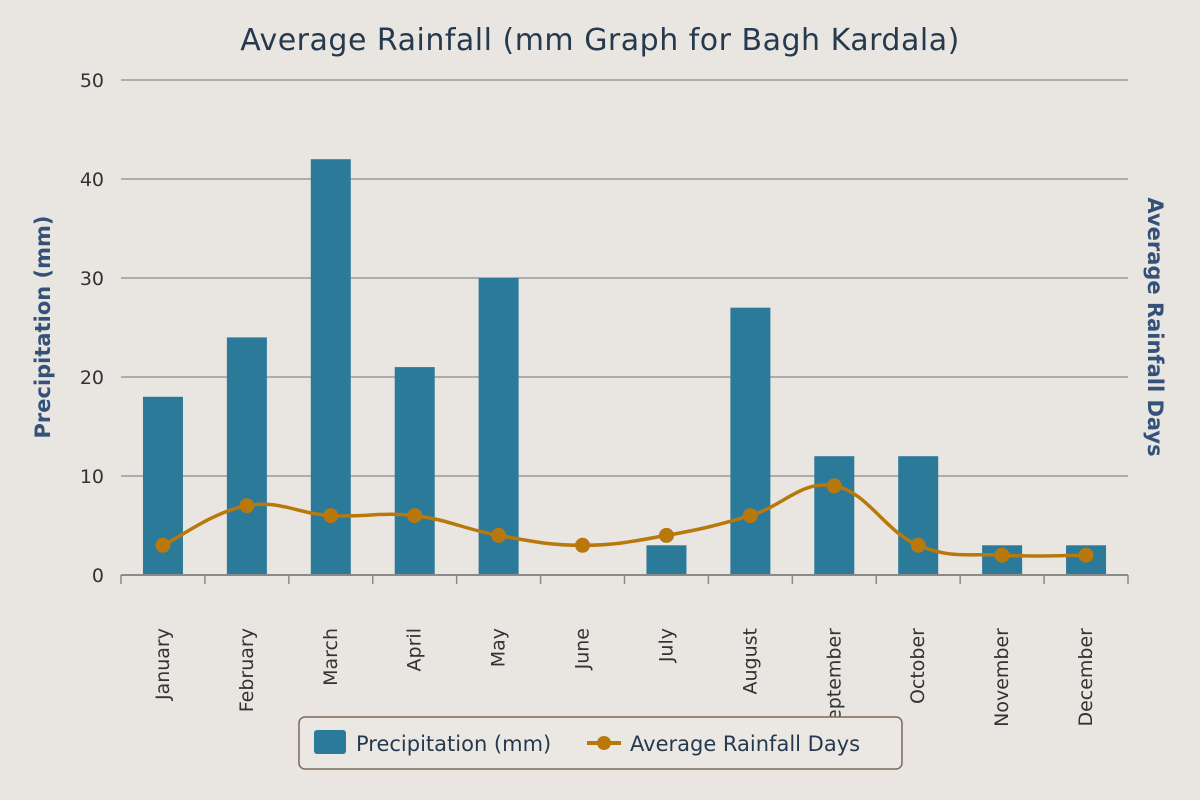  What do you see at coordinates (834, 680) in the screenshot?
I see `x-tick-label: September` at bounding box center [834, 680].